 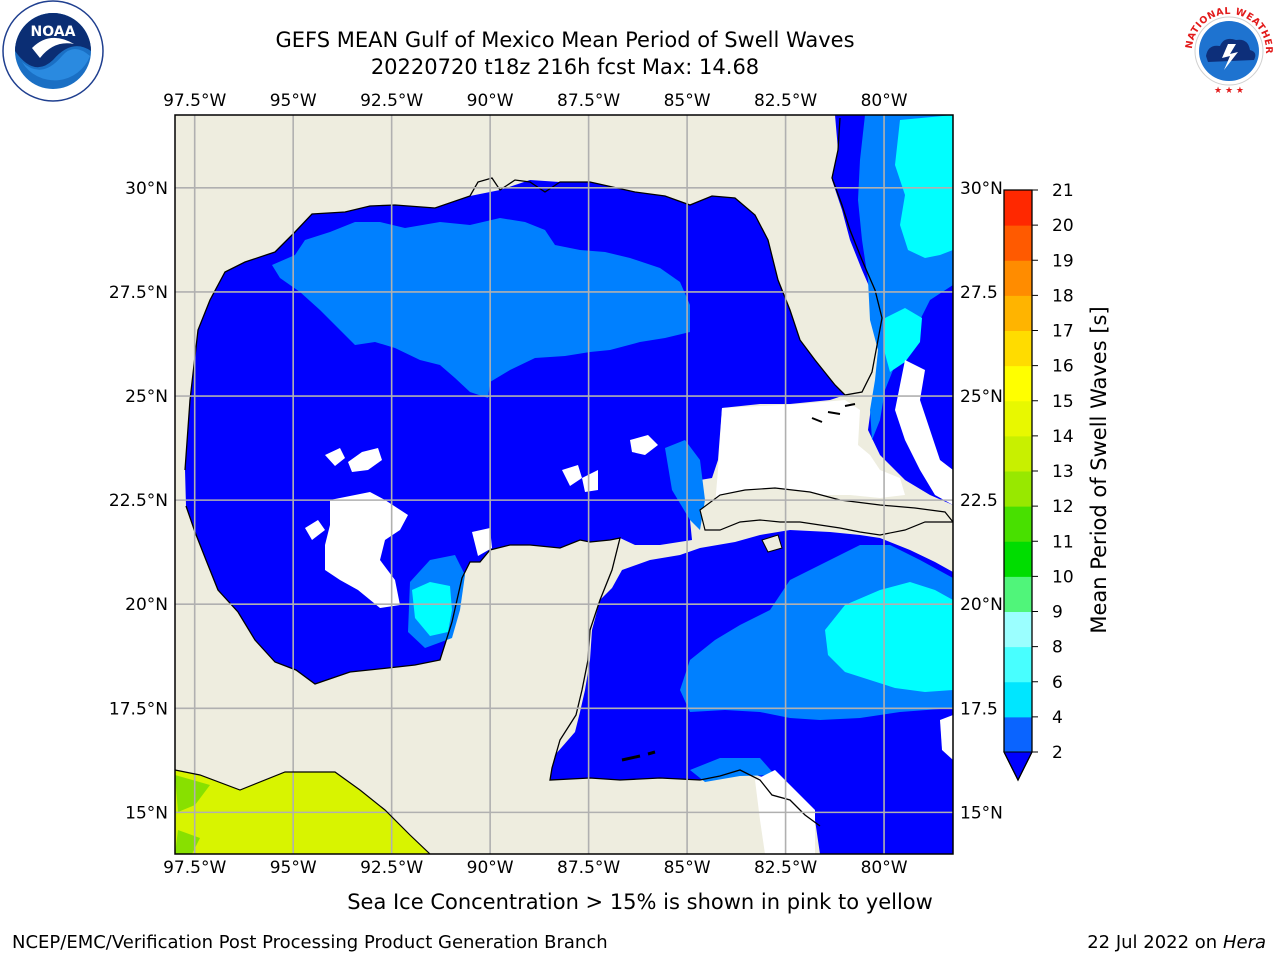 I want to click on lon-label-top: 82.5°W, so click(x=785, y=101).